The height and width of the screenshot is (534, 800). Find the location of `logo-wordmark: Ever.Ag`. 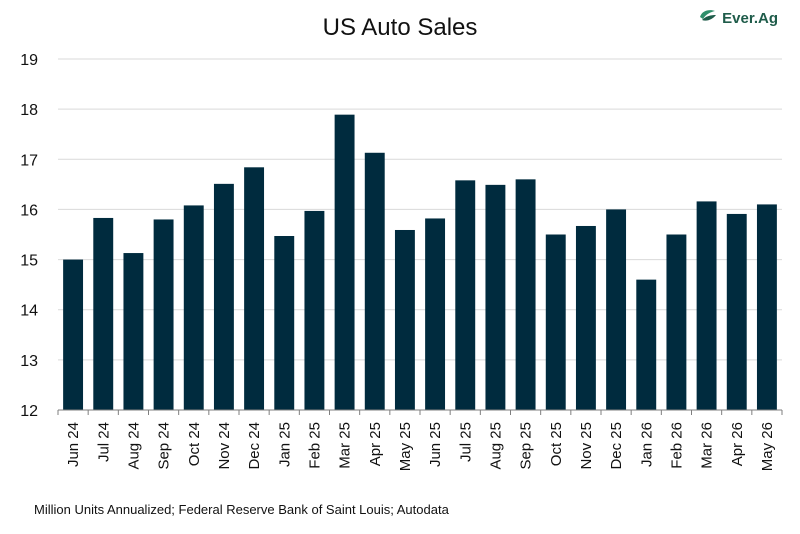

logo-wordmark: Ever.Ag is located at coordinates (750, 18).